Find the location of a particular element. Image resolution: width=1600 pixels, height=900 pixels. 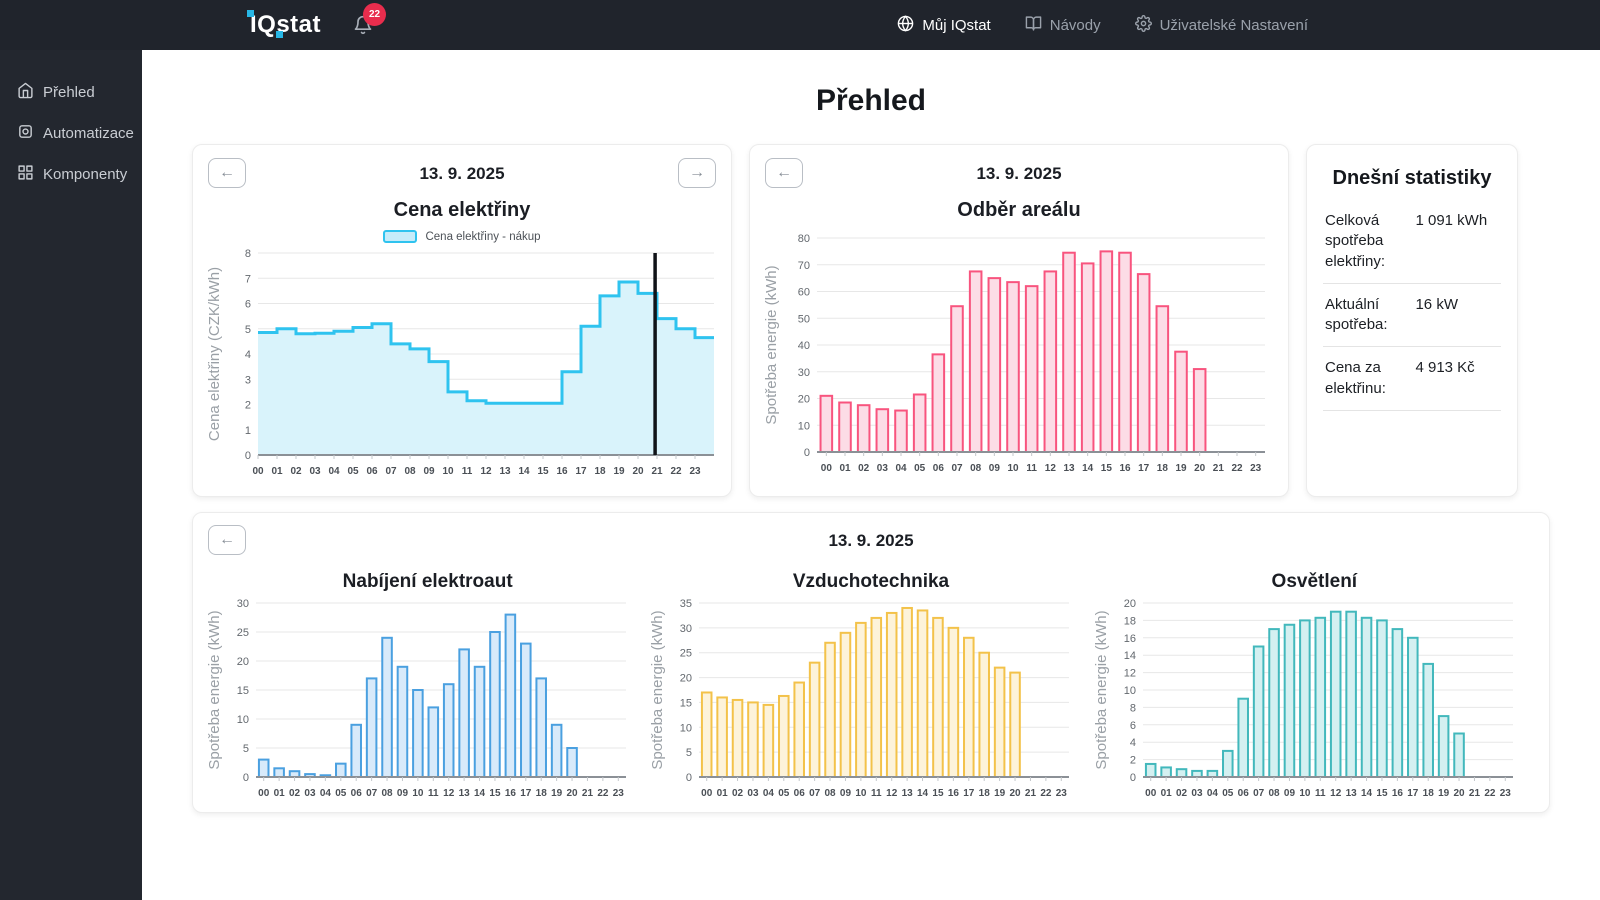

price-prev-day-button: ← is located at coordinates (227, 173).